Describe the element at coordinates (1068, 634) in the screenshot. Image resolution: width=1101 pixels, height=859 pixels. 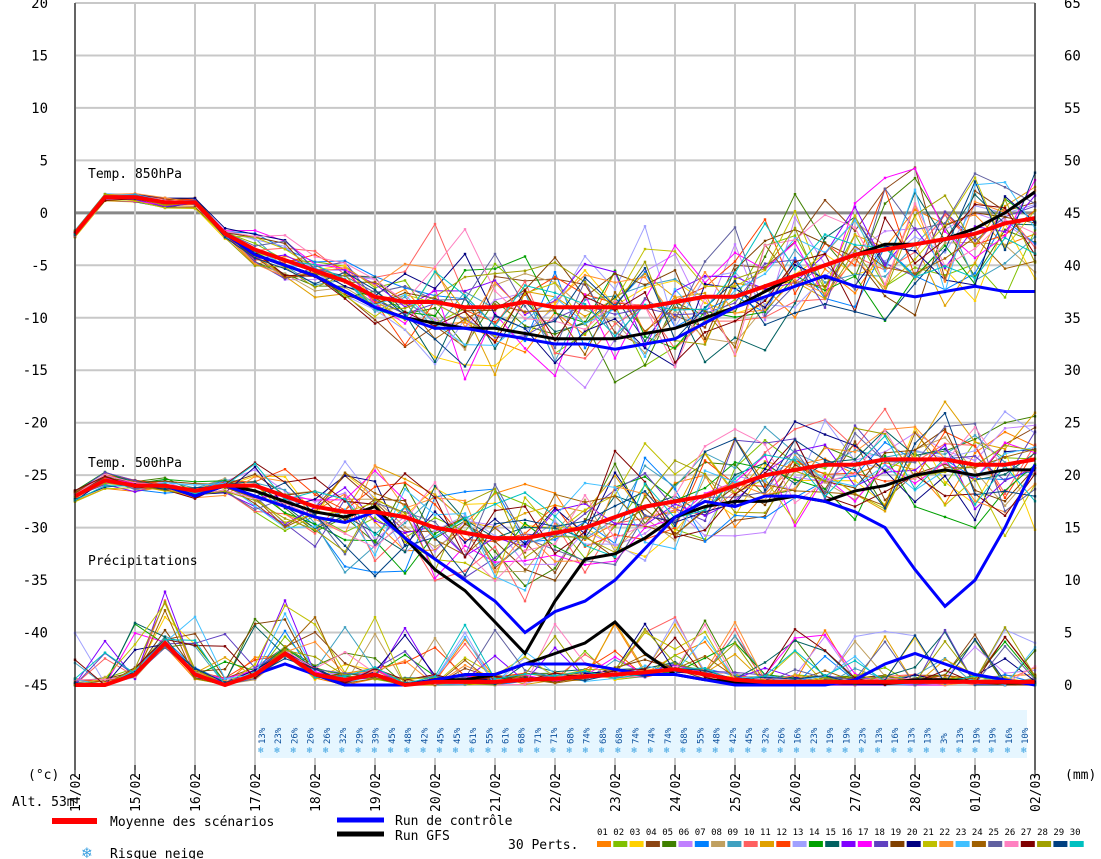
I see `right-tick-label: 5` at that location.